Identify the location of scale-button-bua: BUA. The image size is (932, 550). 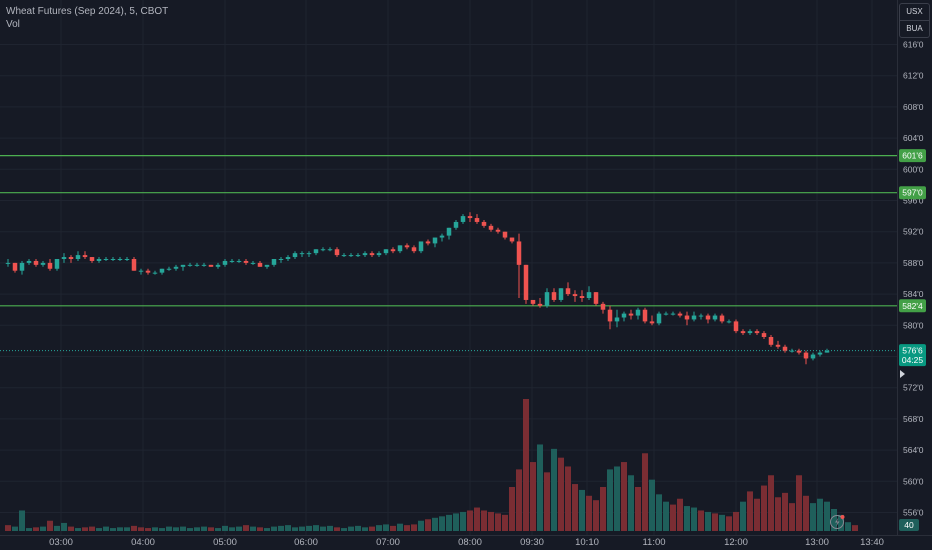
(914, 28).